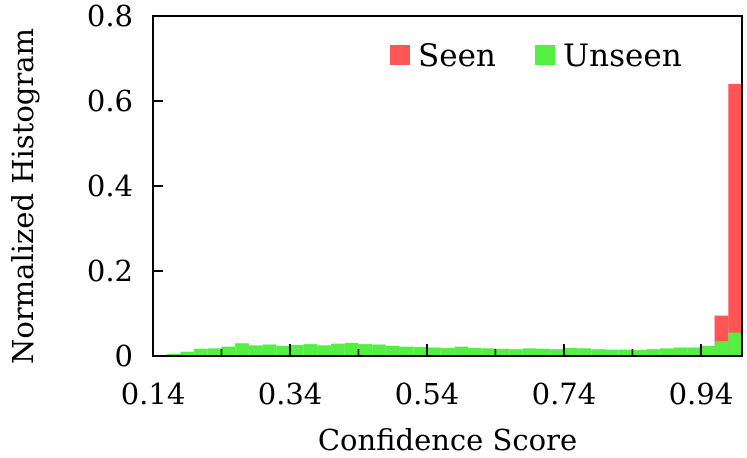 This screenshot has width=747, height=458. I want to click on x-tick-label-2: 0.54, so click(427, 394).